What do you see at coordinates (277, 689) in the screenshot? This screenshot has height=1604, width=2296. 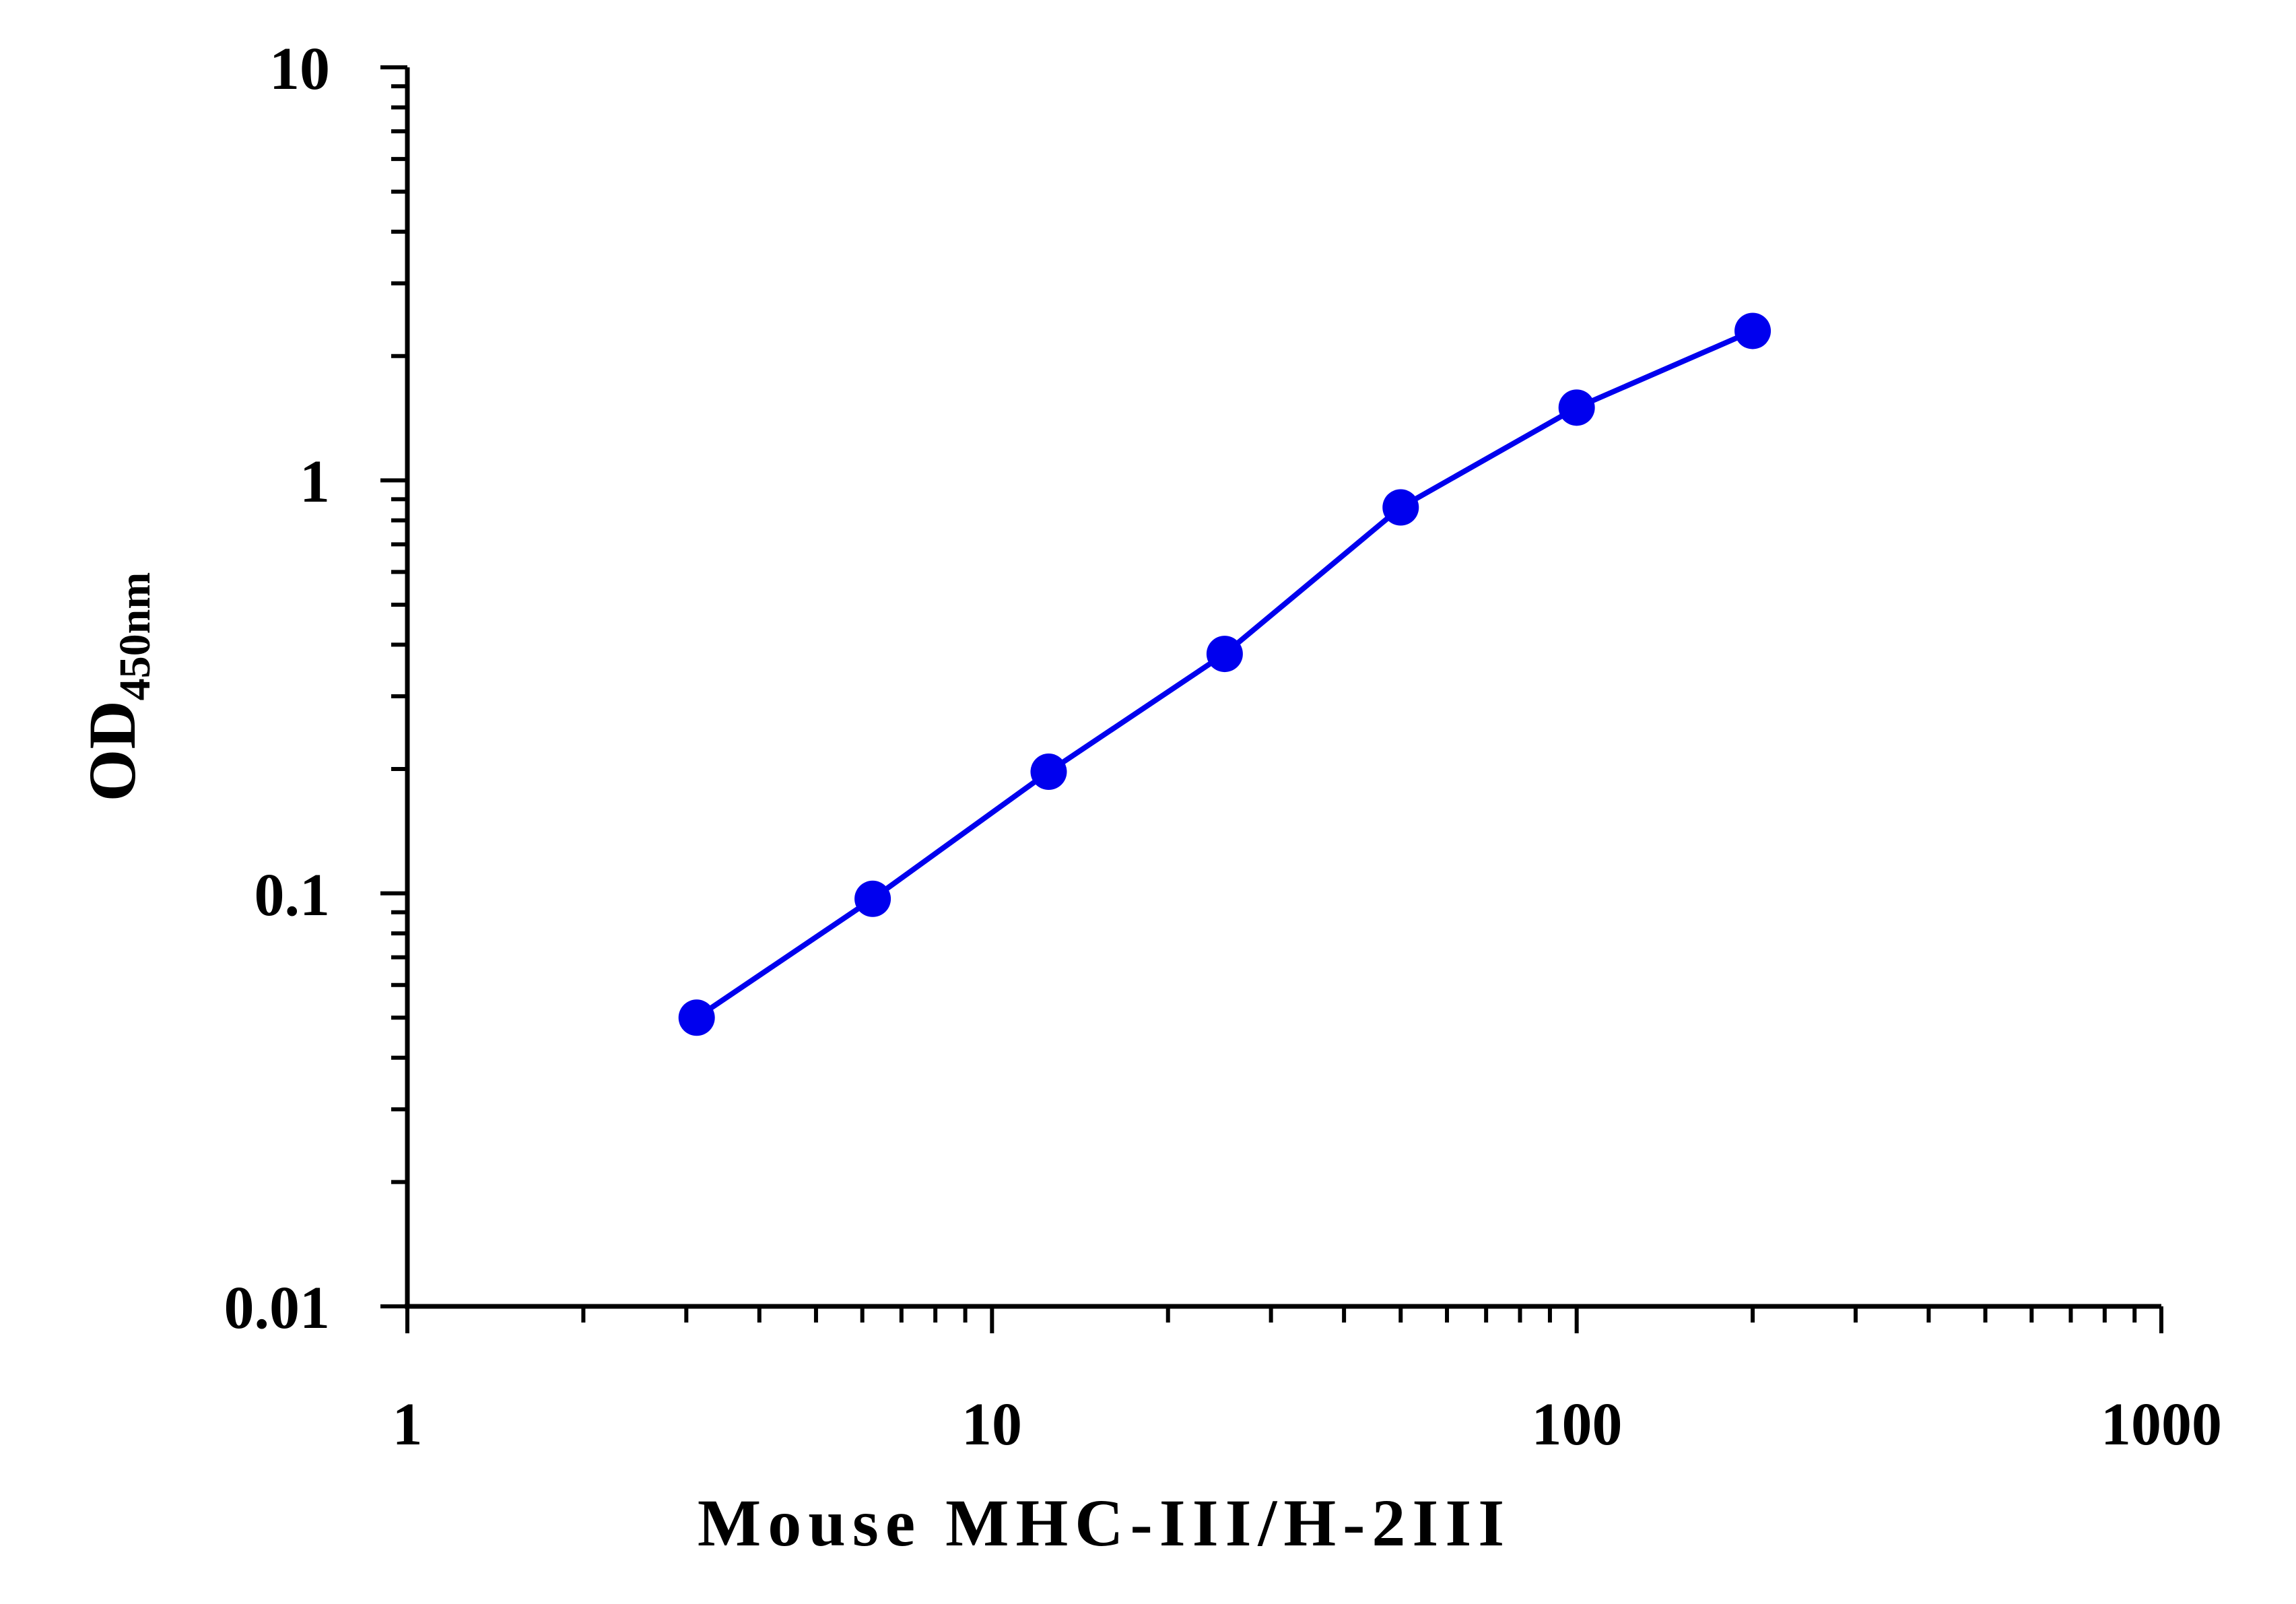 I see `y-tick-labels: 0.01 0.1 1 10` at bounding box center [277, 689].